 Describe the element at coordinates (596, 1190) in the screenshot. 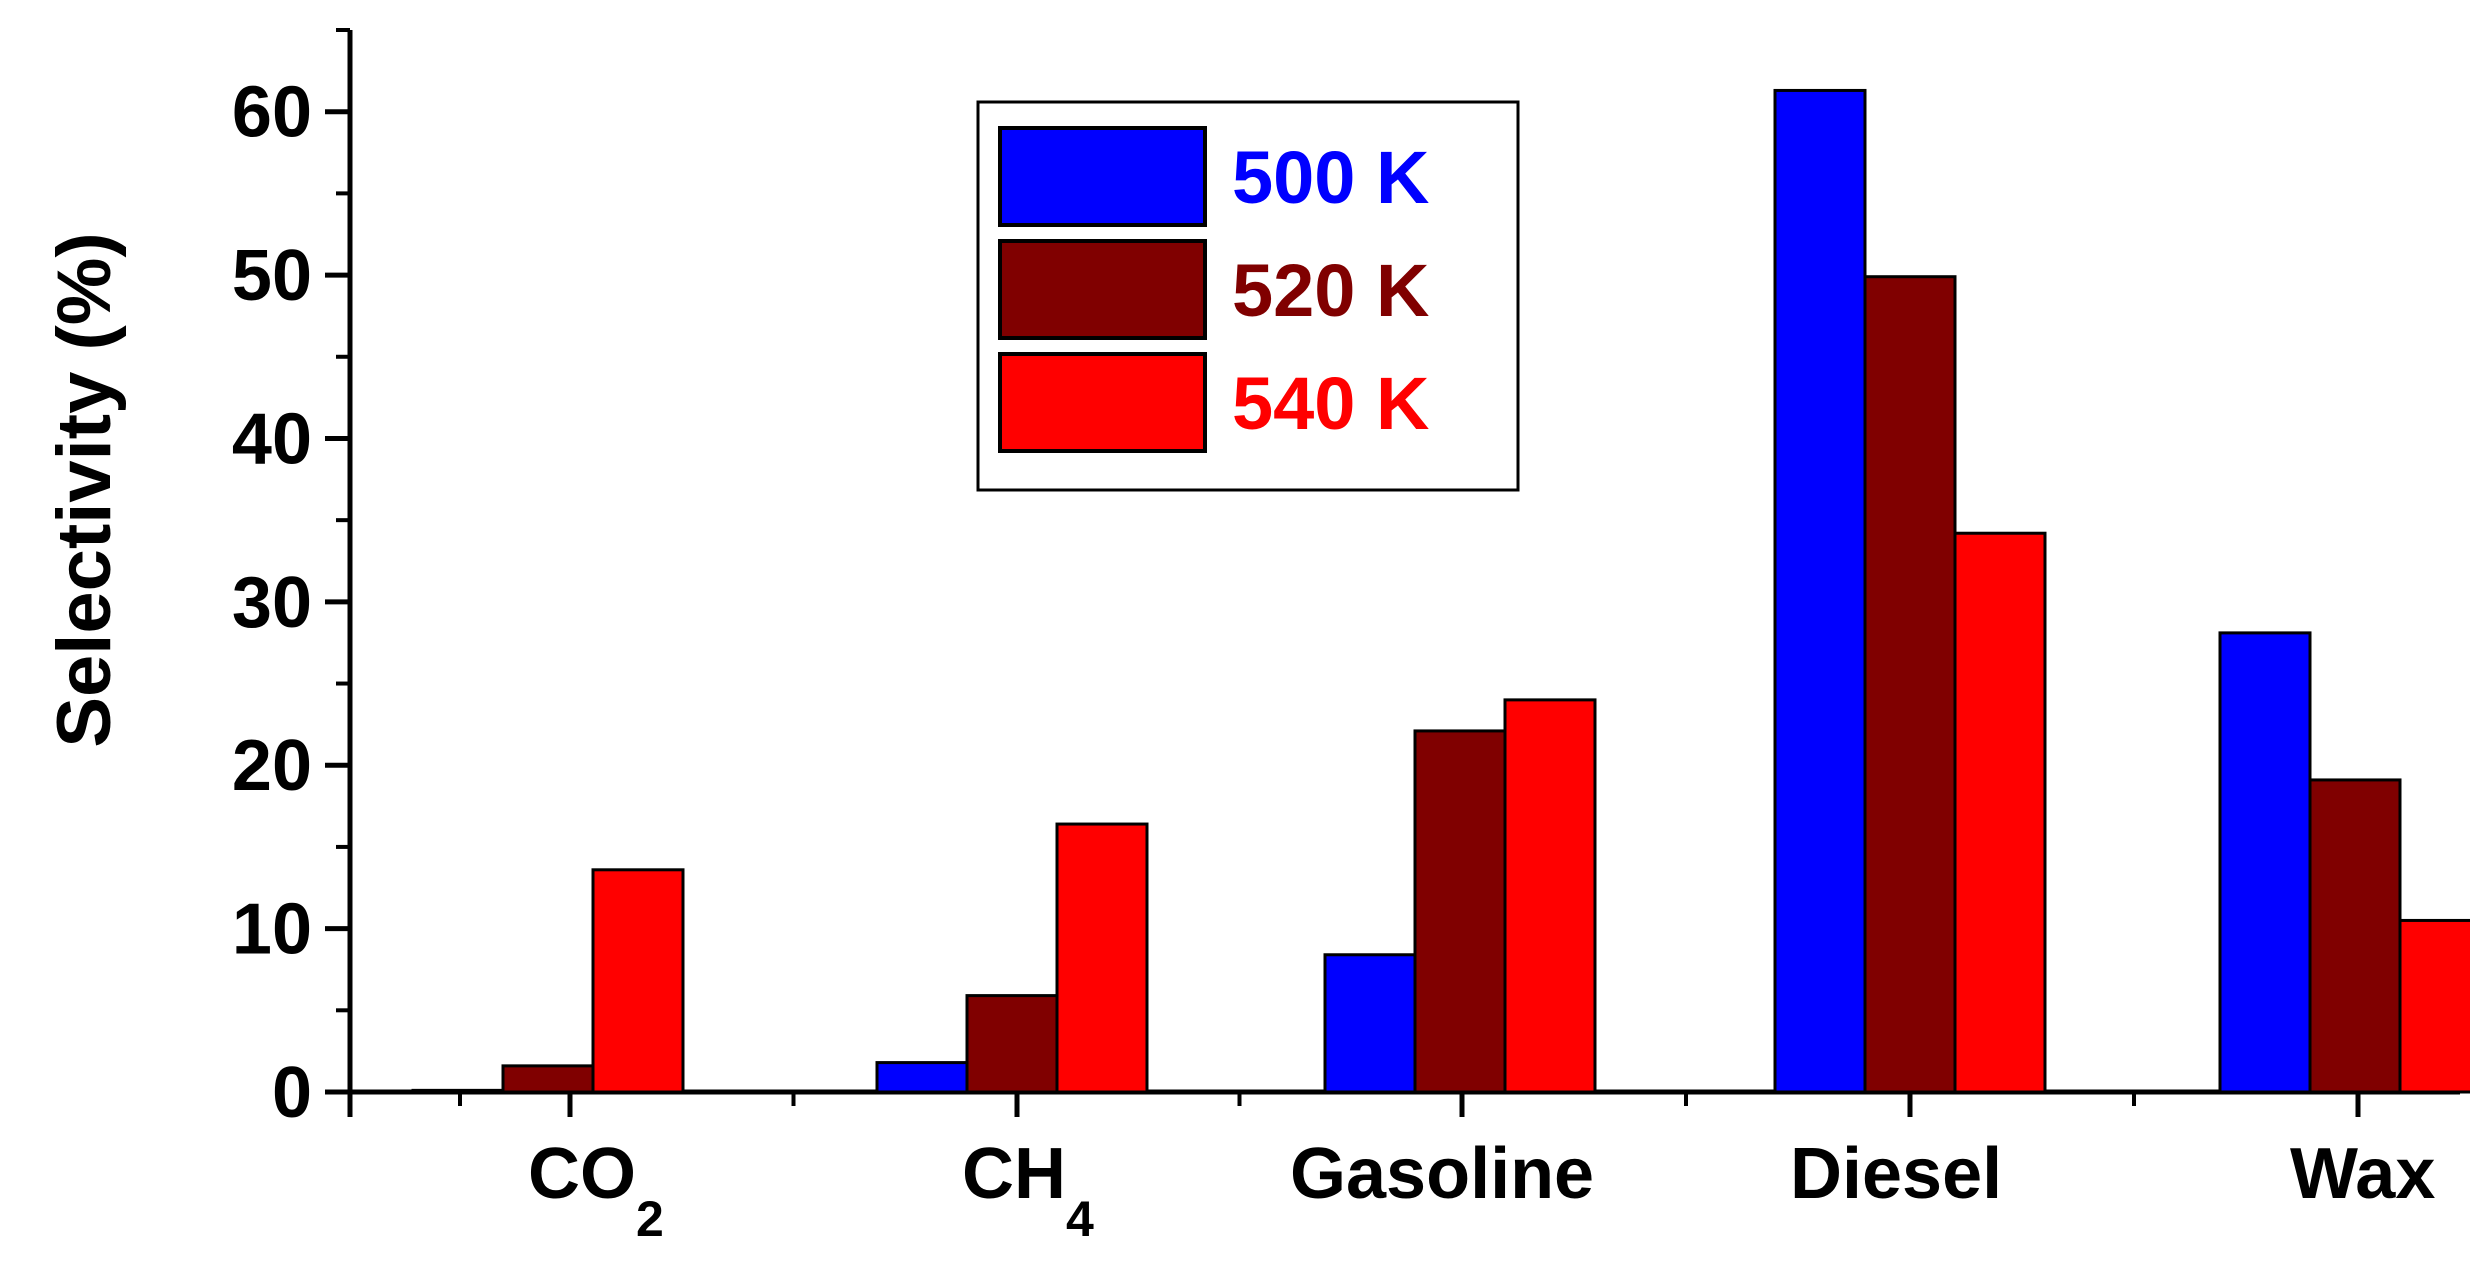

I see `x-tick-label: CO2` at that location.